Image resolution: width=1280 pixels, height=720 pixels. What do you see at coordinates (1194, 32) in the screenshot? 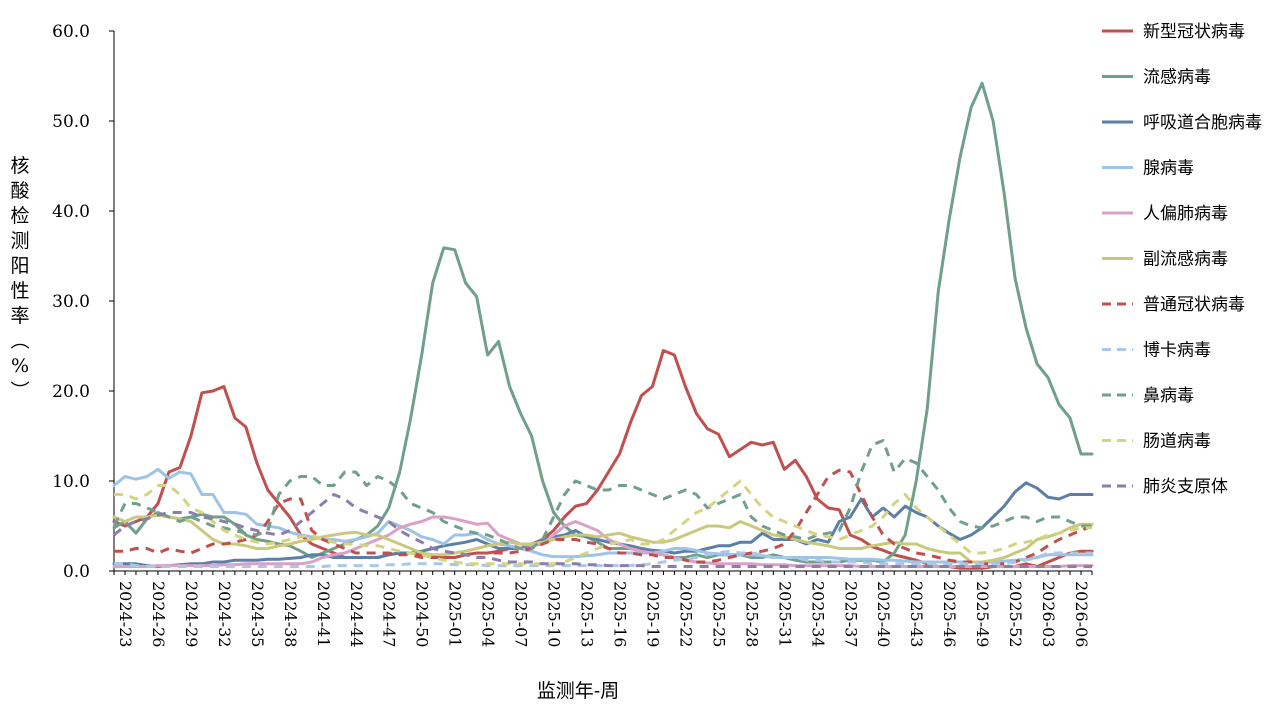
I see `legend-label: 新型冠状病毒` at bounding box center [1194, 32].